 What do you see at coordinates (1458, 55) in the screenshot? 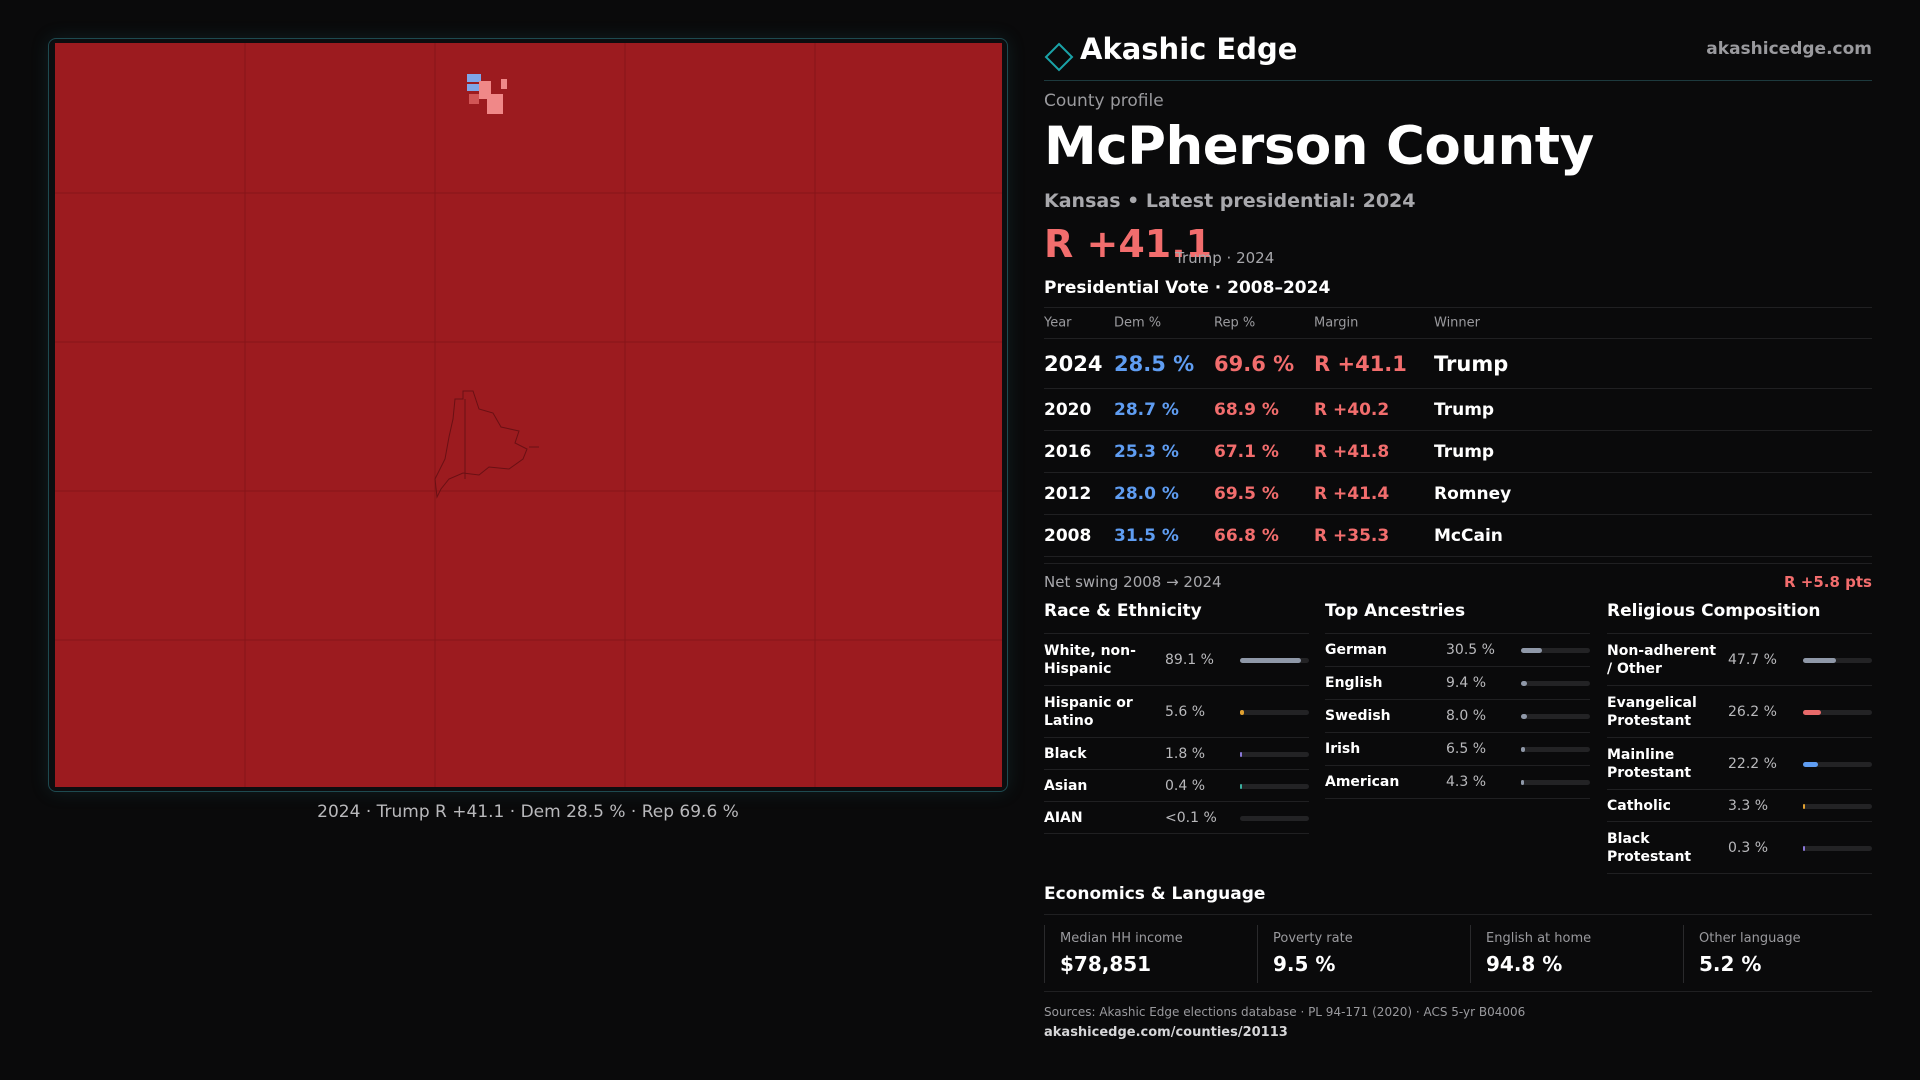
I see `brand-header: Akashic Edge akashicedge.com` at bounding box center [1458, 55].